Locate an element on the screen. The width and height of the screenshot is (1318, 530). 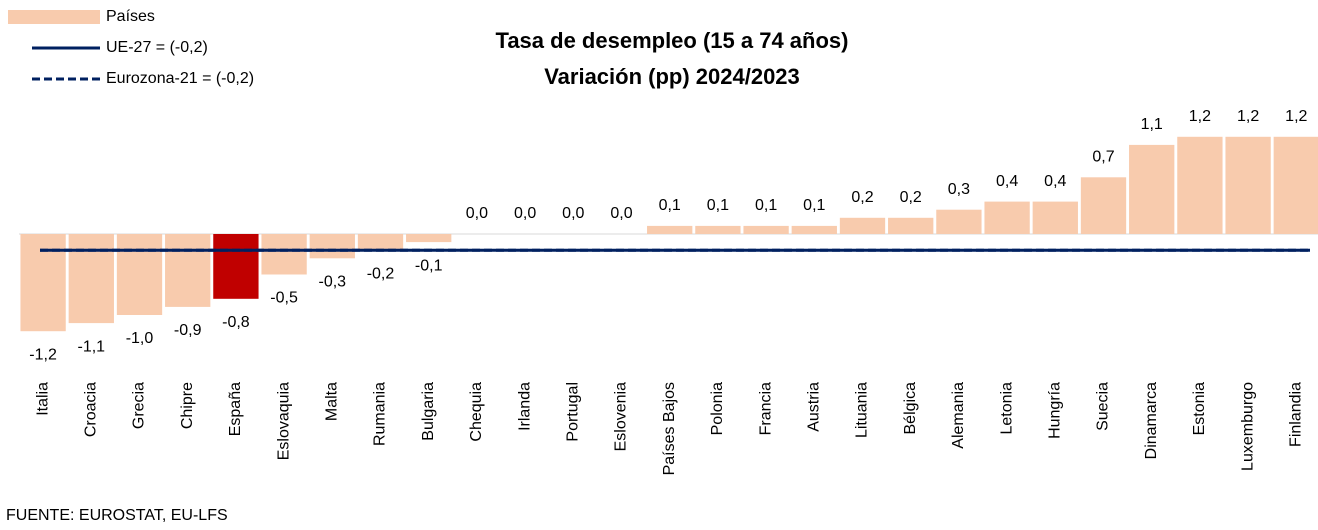
x-tick-label: Suecia is located at coordinates (1103, 406).